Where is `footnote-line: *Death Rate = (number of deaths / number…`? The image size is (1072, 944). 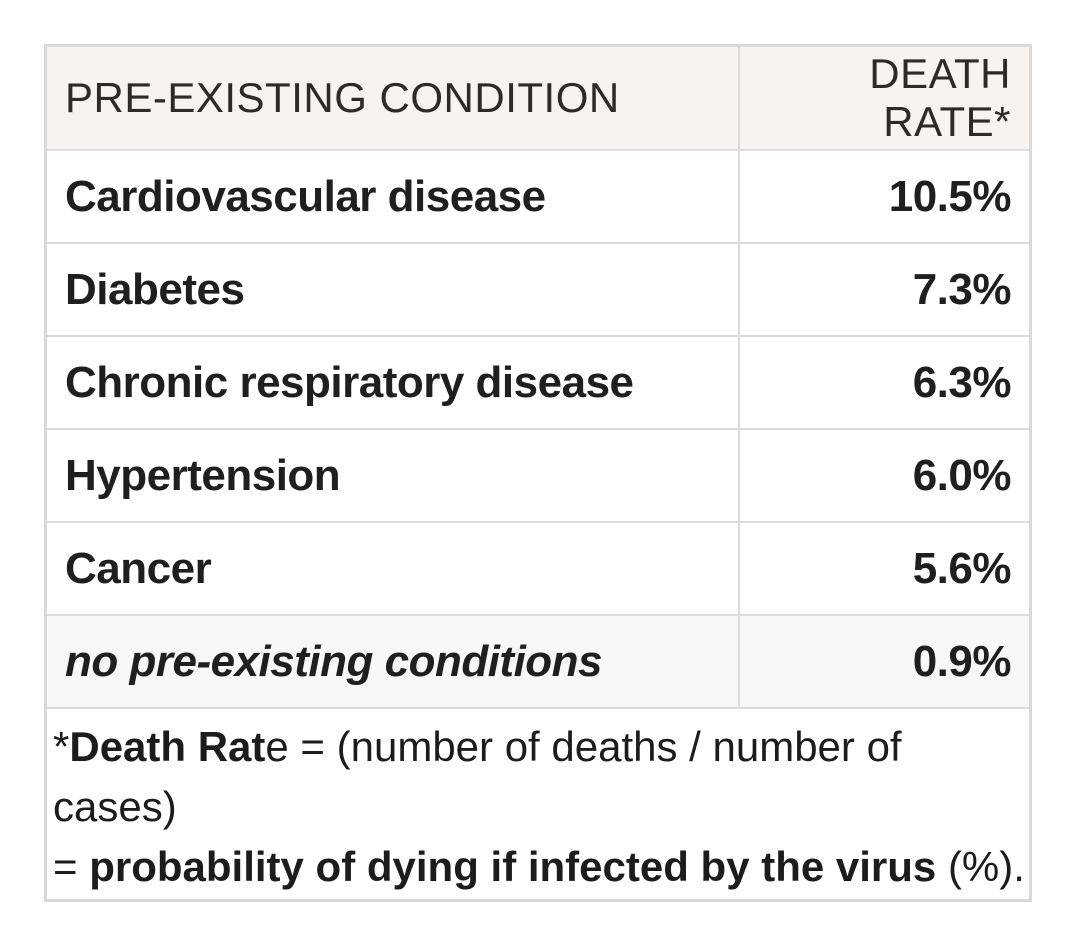
footnote-line: *Death Rate = (number of deaths / number… is located at coordinates (477, 777).